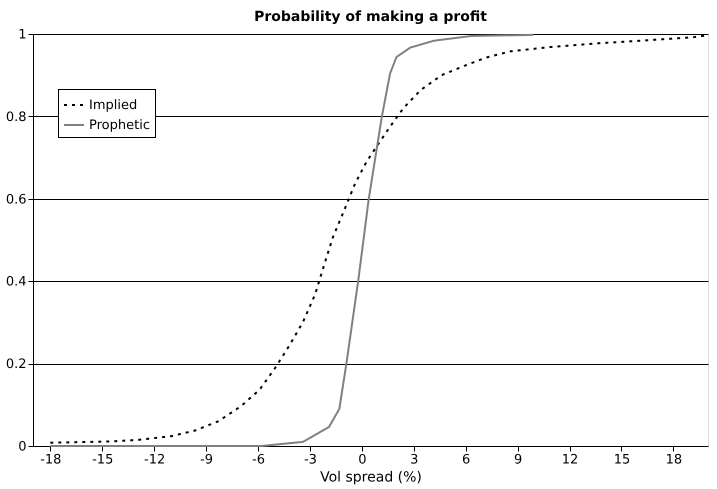 The image size is (717, 489). I want to click on x-tick-label: -15, so click(103, 460).